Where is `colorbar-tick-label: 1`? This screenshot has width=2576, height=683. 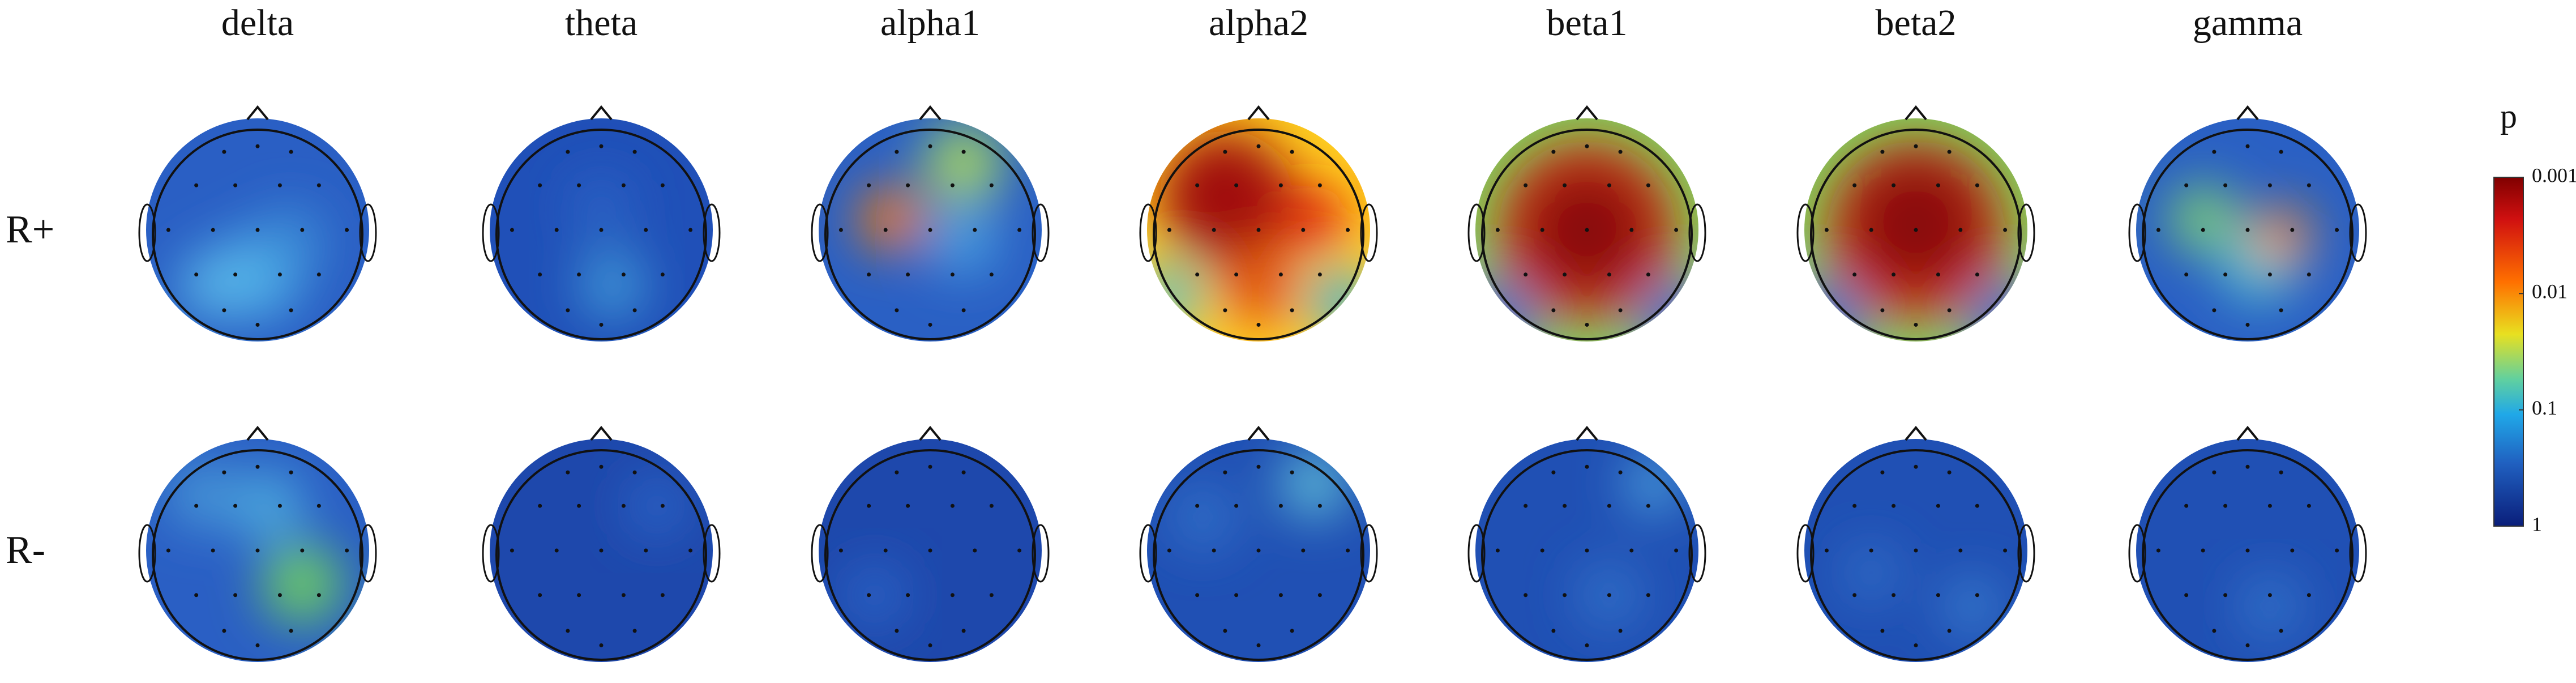 colorbar-tick-label: 1 is located at coordinates (2537, 524).